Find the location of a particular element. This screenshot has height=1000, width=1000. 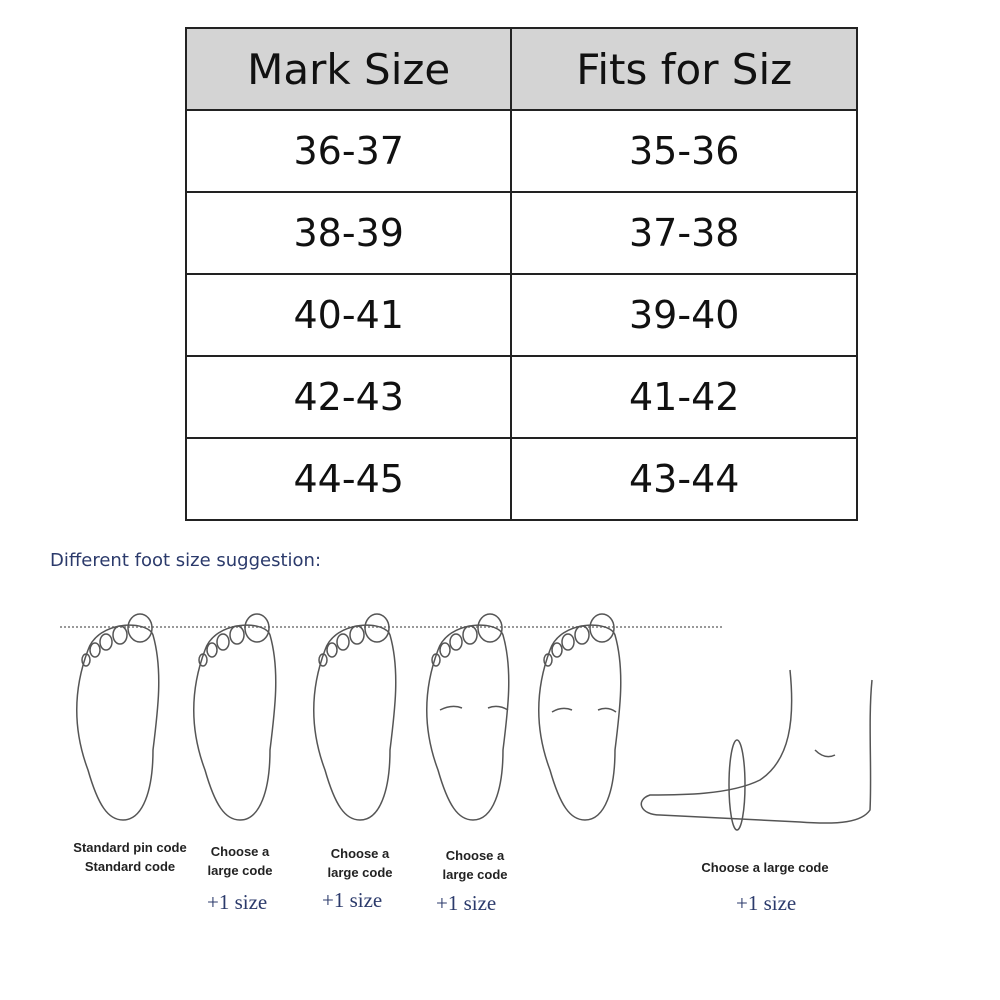

table-row: 38-39 37-38 is located at coordinates (521, 233).